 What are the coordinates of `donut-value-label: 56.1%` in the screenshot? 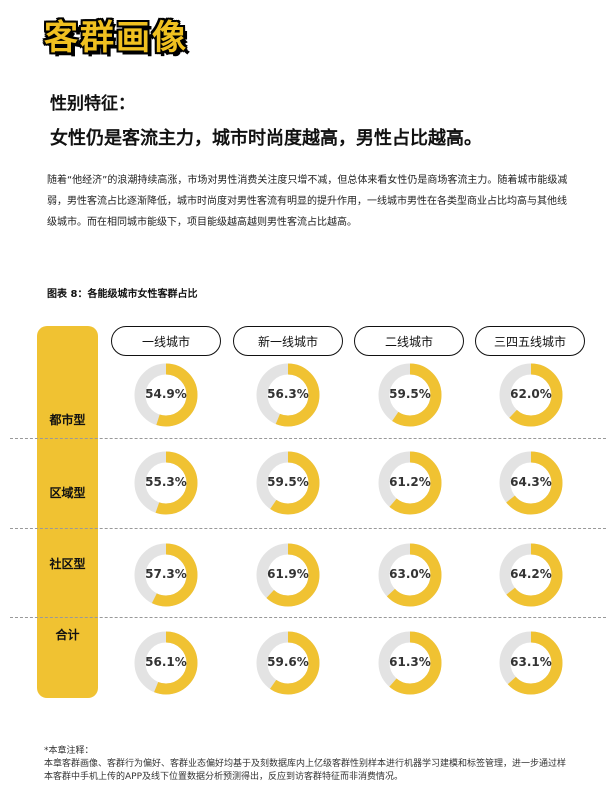 It's located at (166, 662).